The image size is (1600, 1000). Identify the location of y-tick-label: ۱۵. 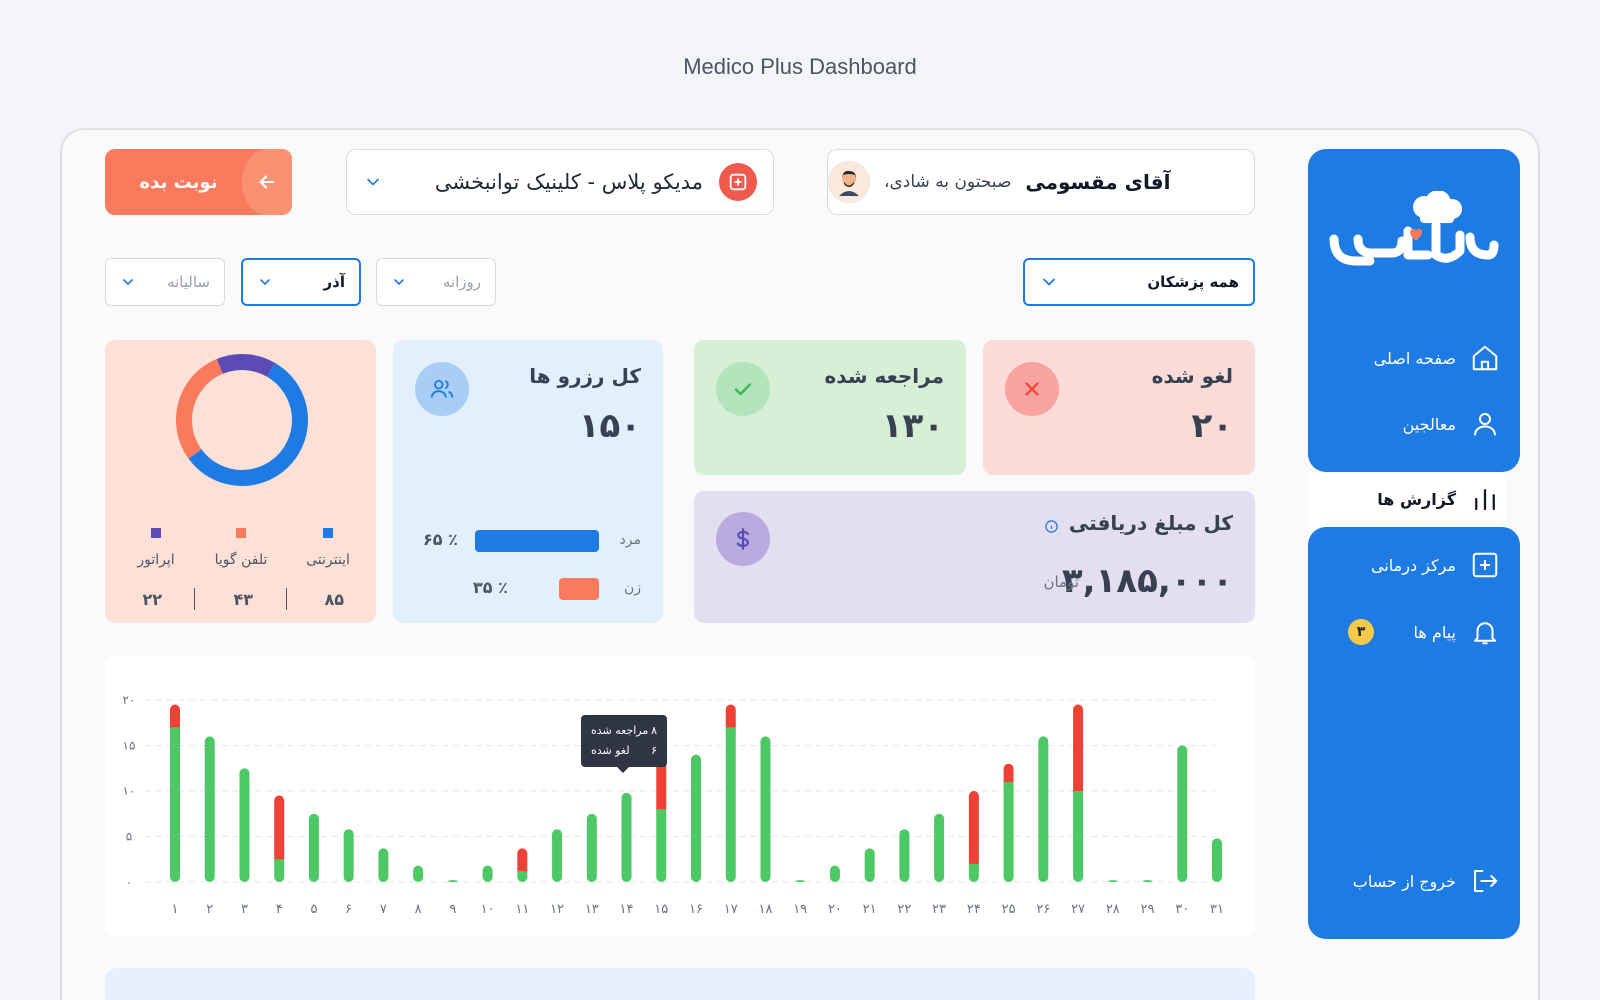
(129, 746).